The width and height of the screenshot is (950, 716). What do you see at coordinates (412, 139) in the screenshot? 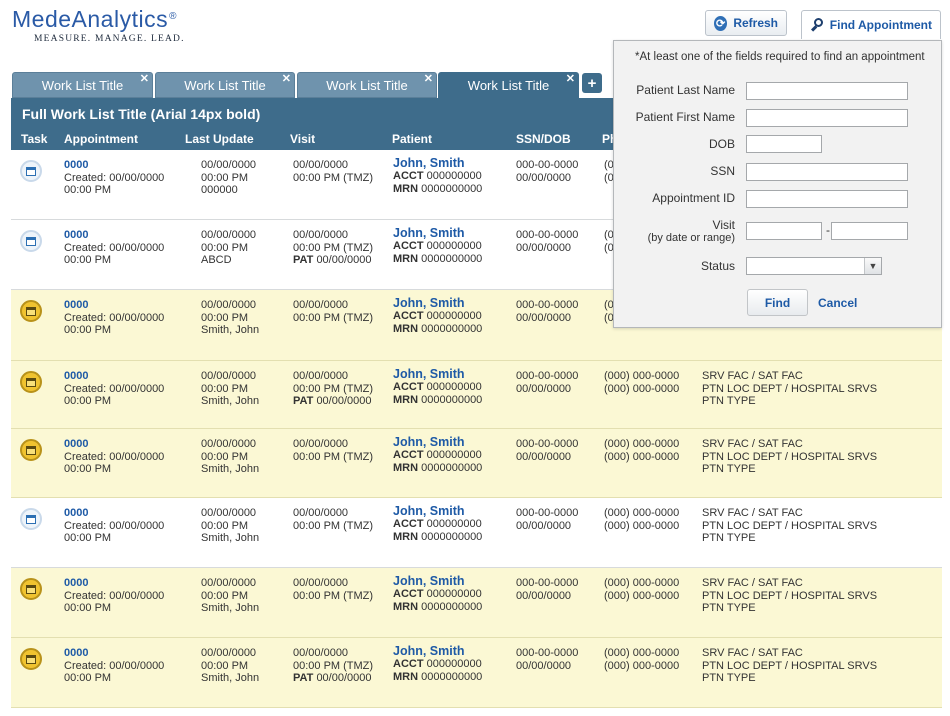
I see `col-header-patient: Patient` at bounding box center [412, 139].